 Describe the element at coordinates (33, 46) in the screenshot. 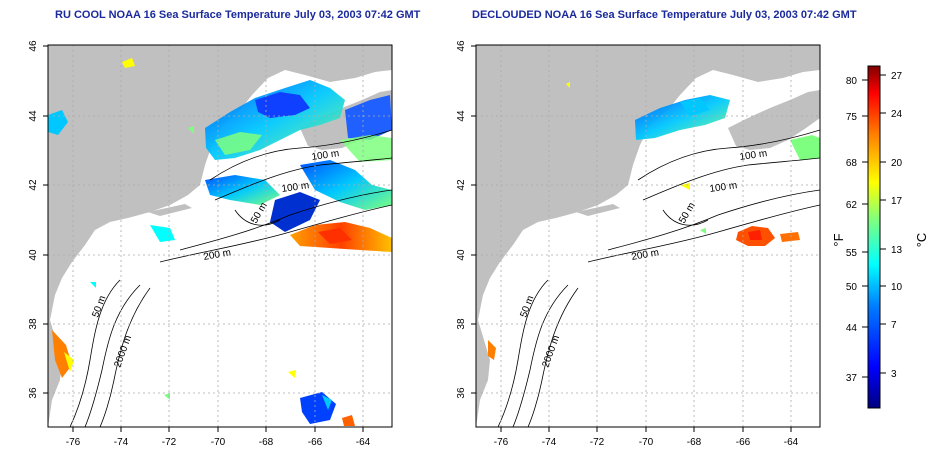

I see `left-y-tick-label: 46` at that location.